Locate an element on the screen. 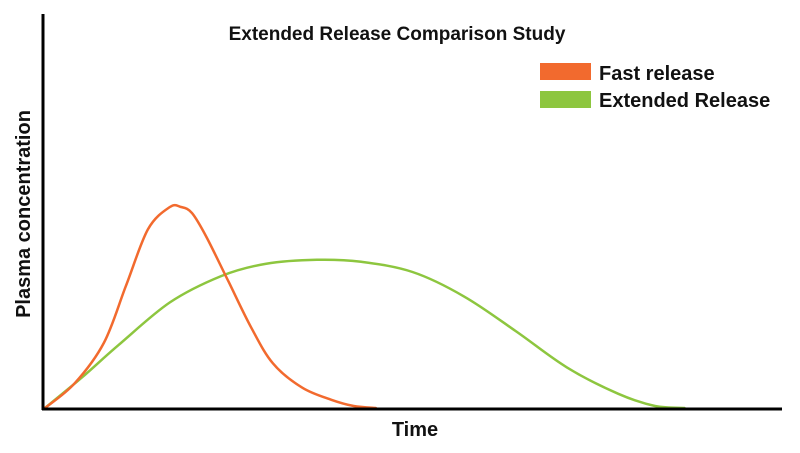  legend-label-fast-release: Fast release is located at coordinates (657, 74).